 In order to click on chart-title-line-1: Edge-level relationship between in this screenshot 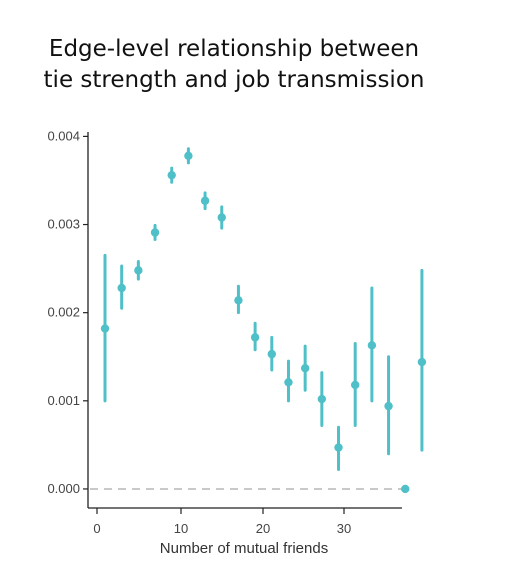, I will do `click(234, 49)`.